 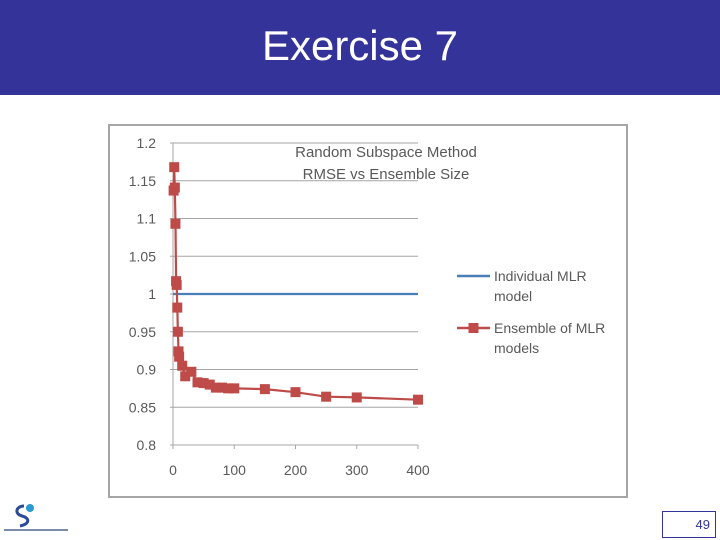 What do you see at coordinates (473, 328) in the screenshot?
I see `legend-swatch-marker` at bounding box center [473, 328].